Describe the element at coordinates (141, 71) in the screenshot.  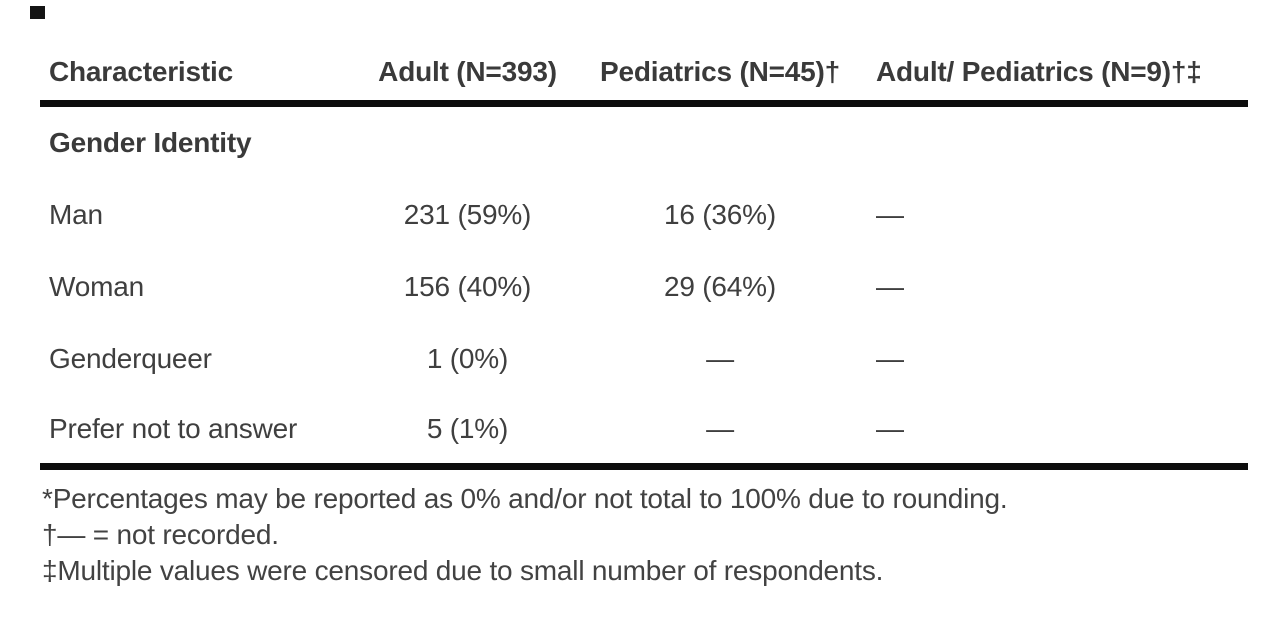
I see `col-header-characteristic: Characteristic` at that location.